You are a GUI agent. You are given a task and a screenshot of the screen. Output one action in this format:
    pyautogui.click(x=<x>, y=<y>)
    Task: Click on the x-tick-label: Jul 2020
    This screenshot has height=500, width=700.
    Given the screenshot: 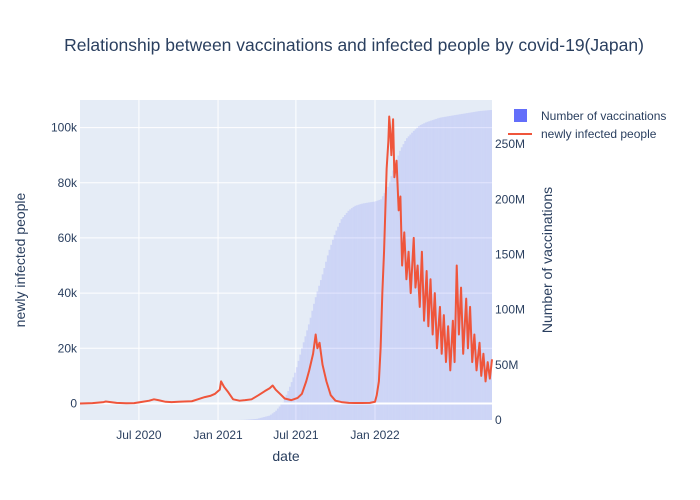 What is the action you would take?
    pyautogui.click(x=139, y=435)
    